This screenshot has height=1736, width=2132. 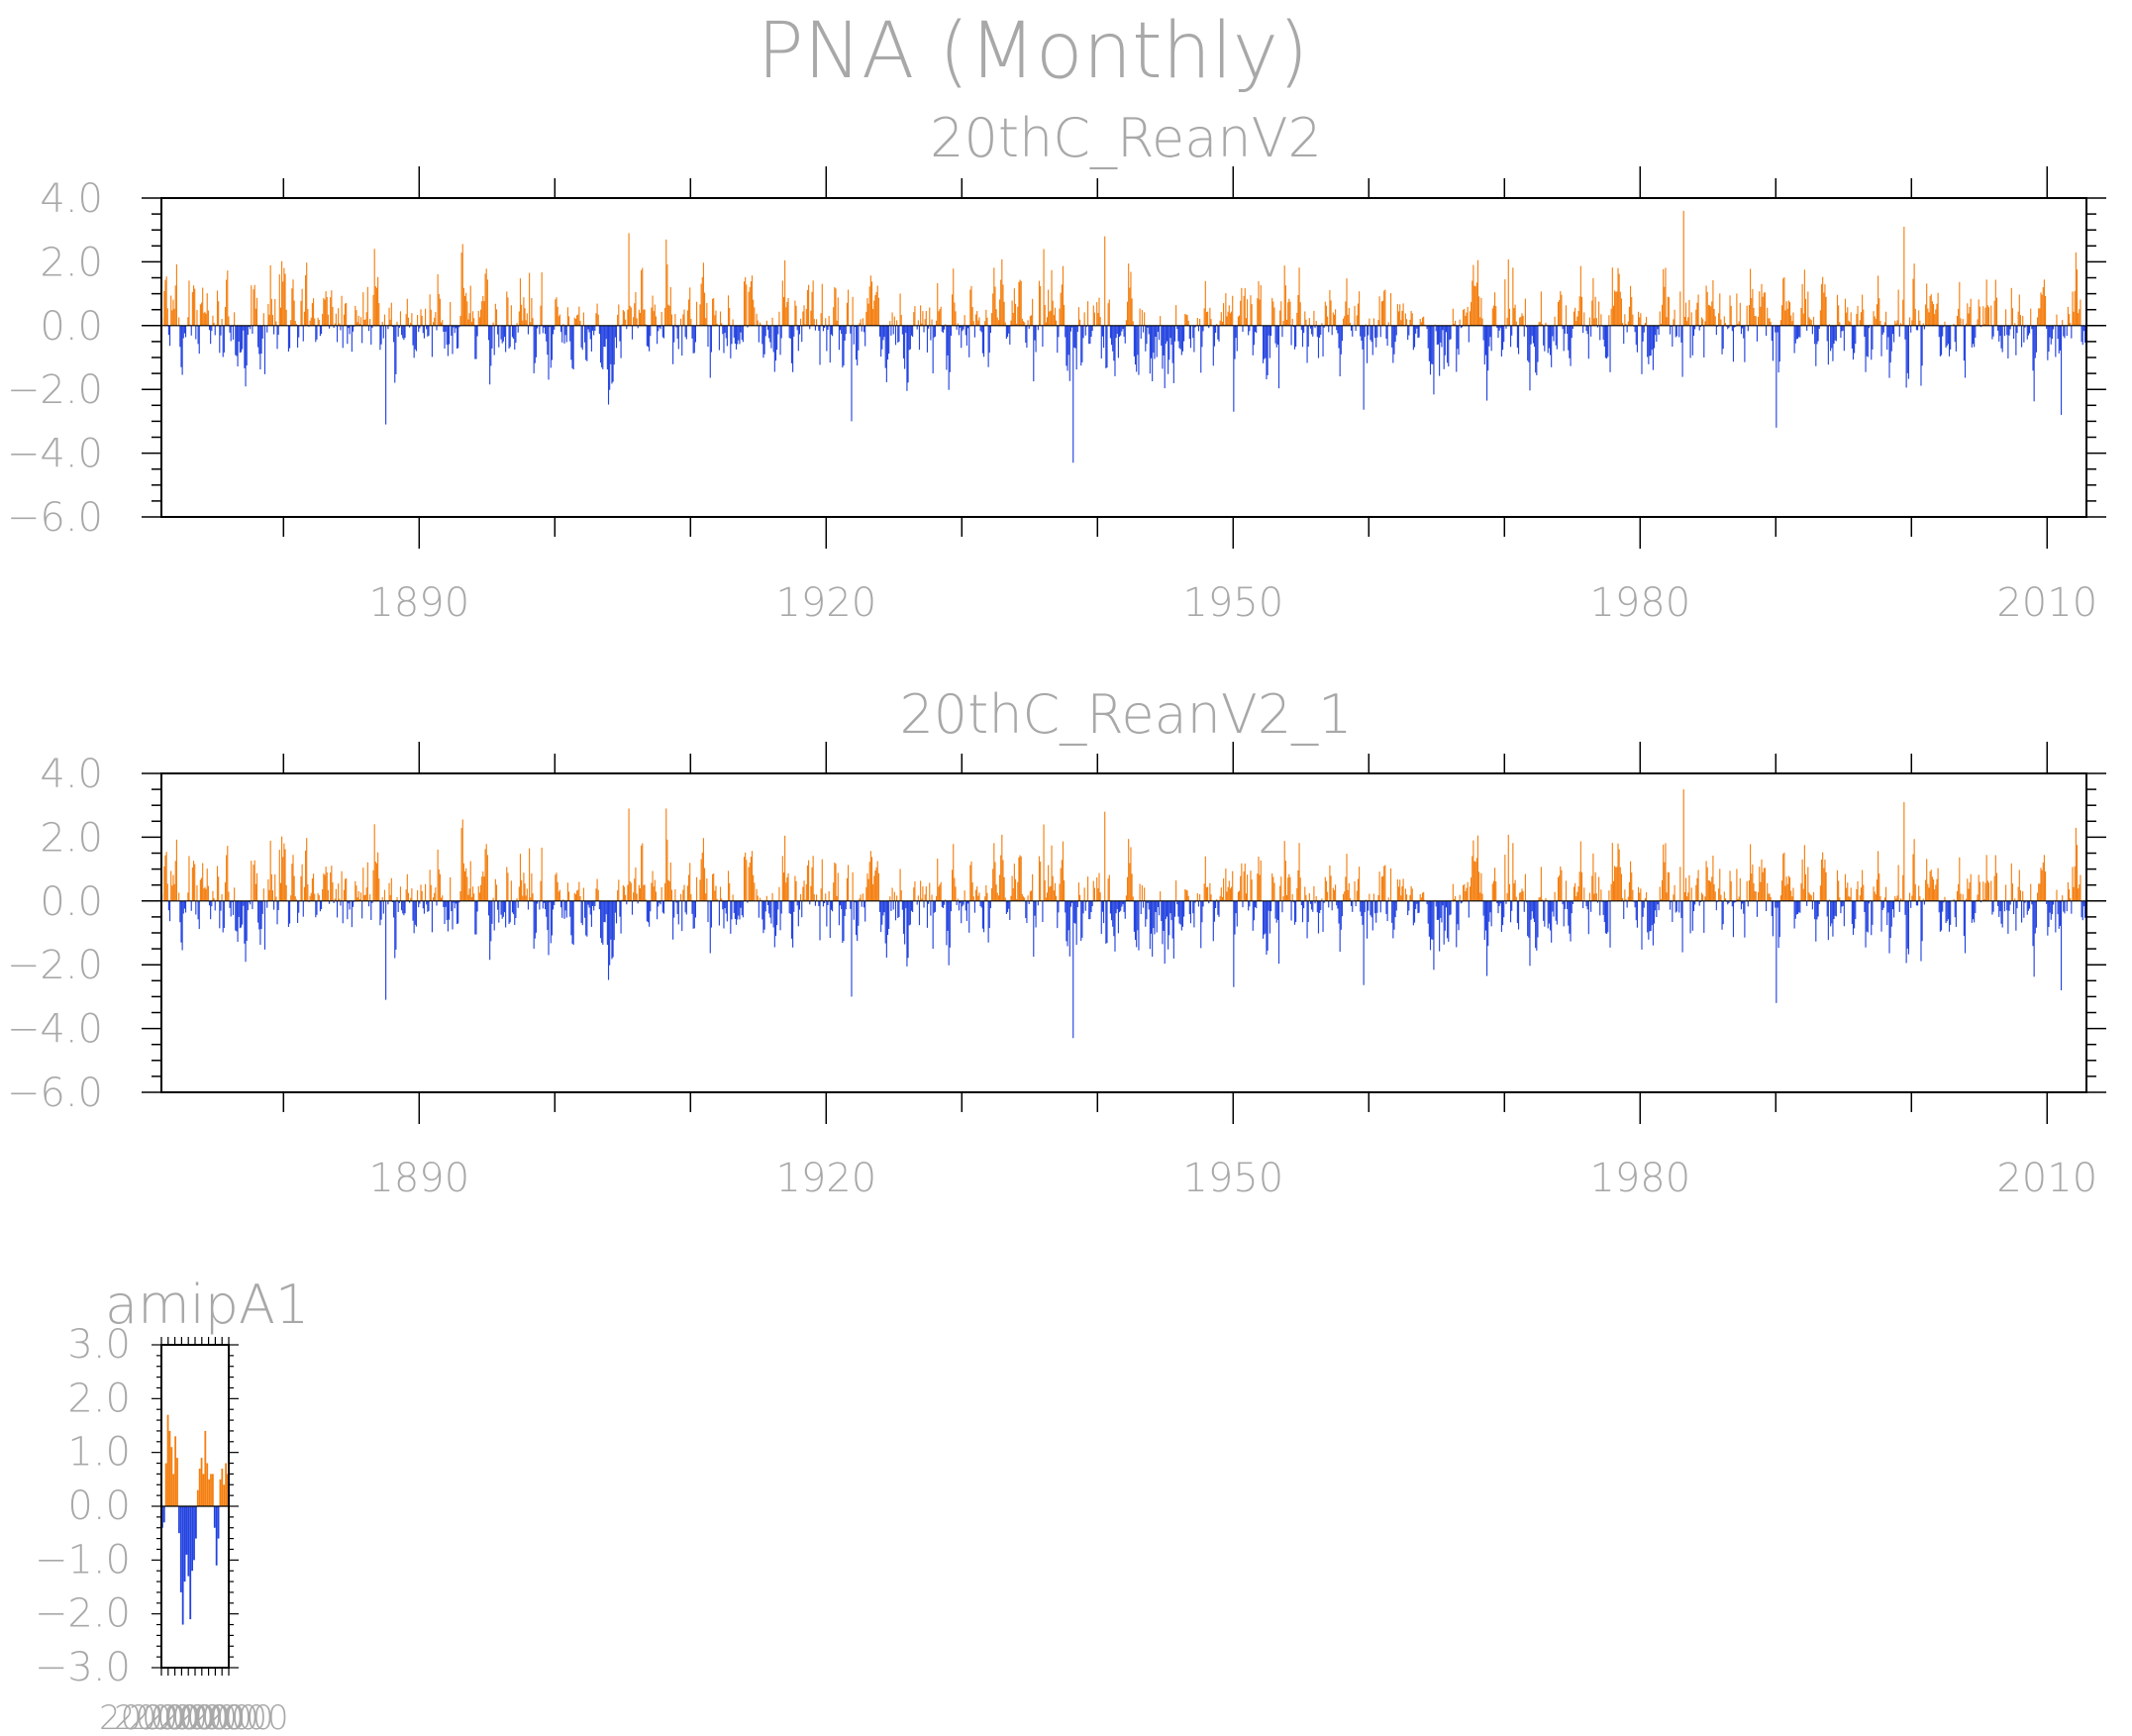 What do you see at coordinates (83, 1667) in the screenshot?
I see `y-tick-label: −3.0` at bounding box center [83, 1667].